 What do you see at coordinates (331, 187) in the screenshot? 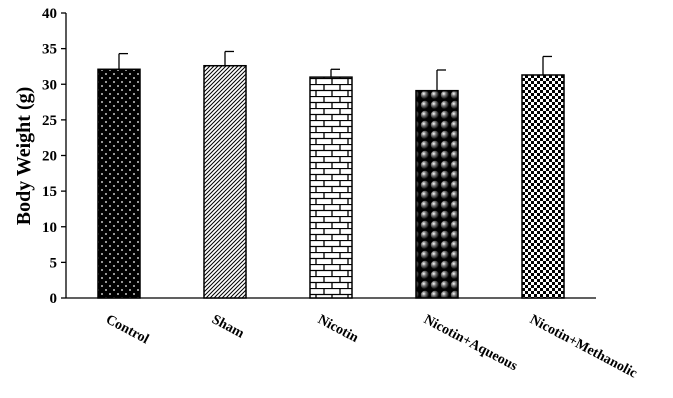
I see `bar-nicotin` at bounding box center [331, 187].